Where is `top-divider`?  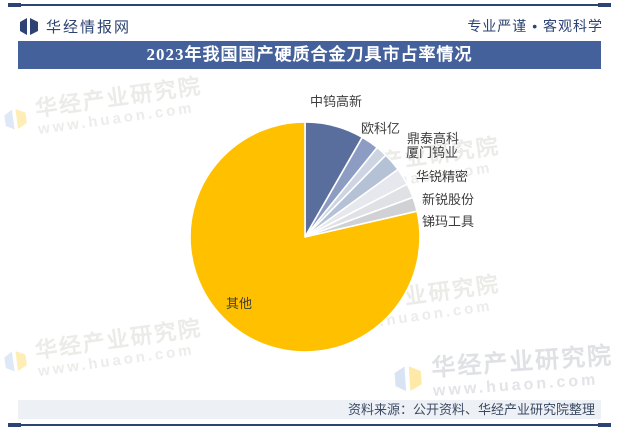 top-divider is located at coordinates (309, 5).